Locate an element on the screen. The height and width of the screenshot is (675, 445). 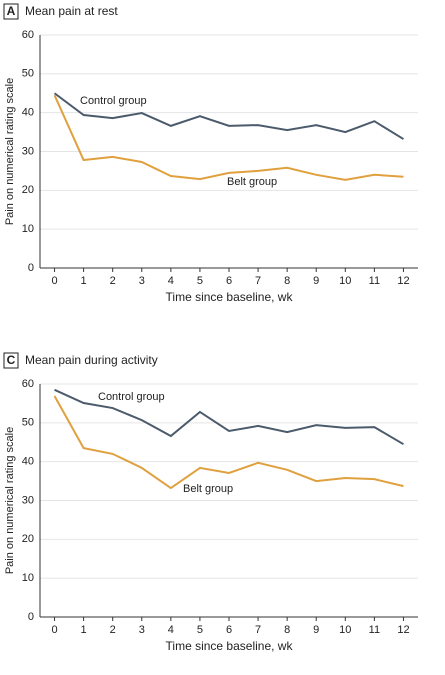
chart-title: Mean pain at rest is located at coordinates (71, 11).